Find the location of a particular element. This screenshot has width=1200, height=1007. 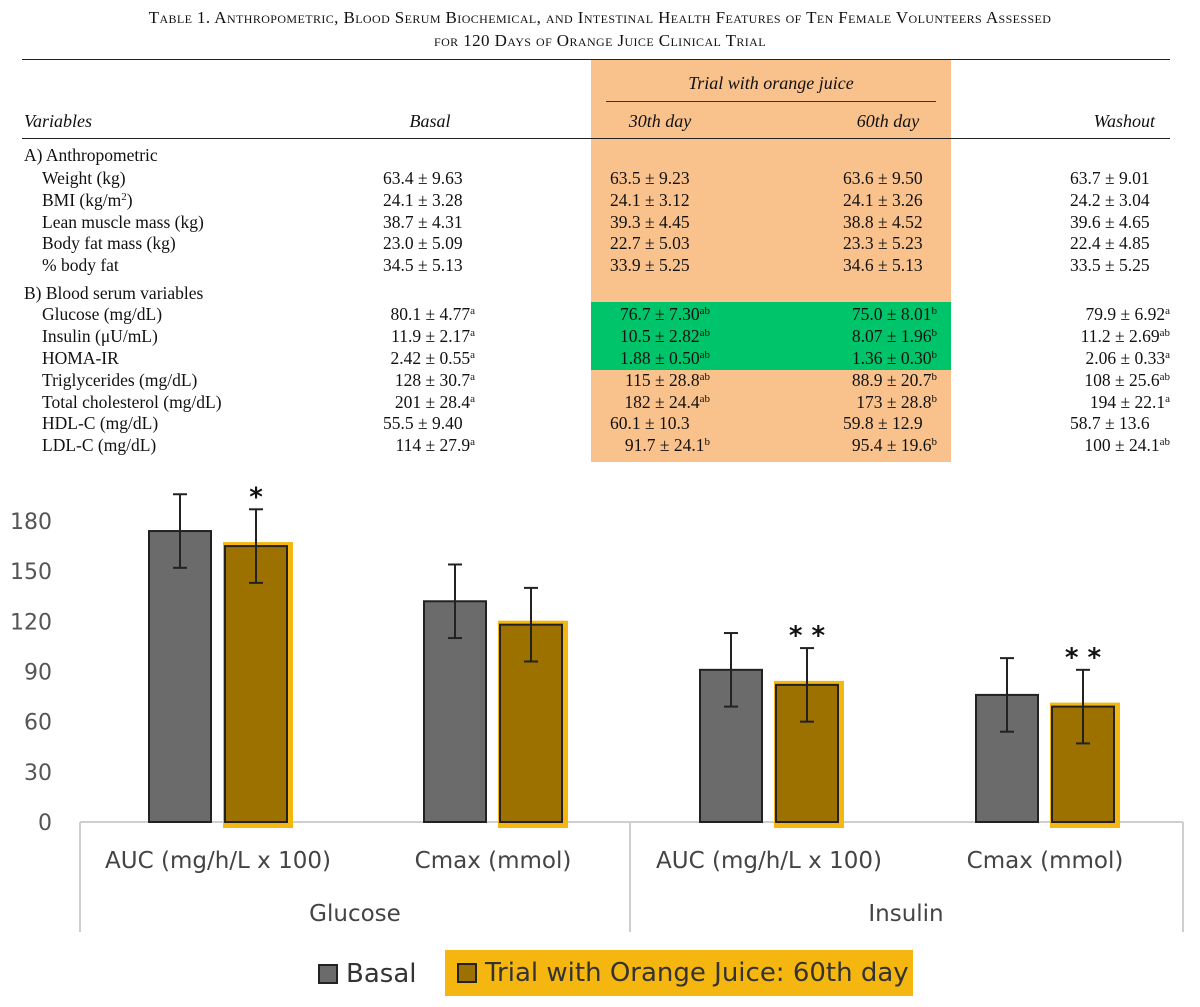

header-variables: Variables is located at coordinates (58, 121).